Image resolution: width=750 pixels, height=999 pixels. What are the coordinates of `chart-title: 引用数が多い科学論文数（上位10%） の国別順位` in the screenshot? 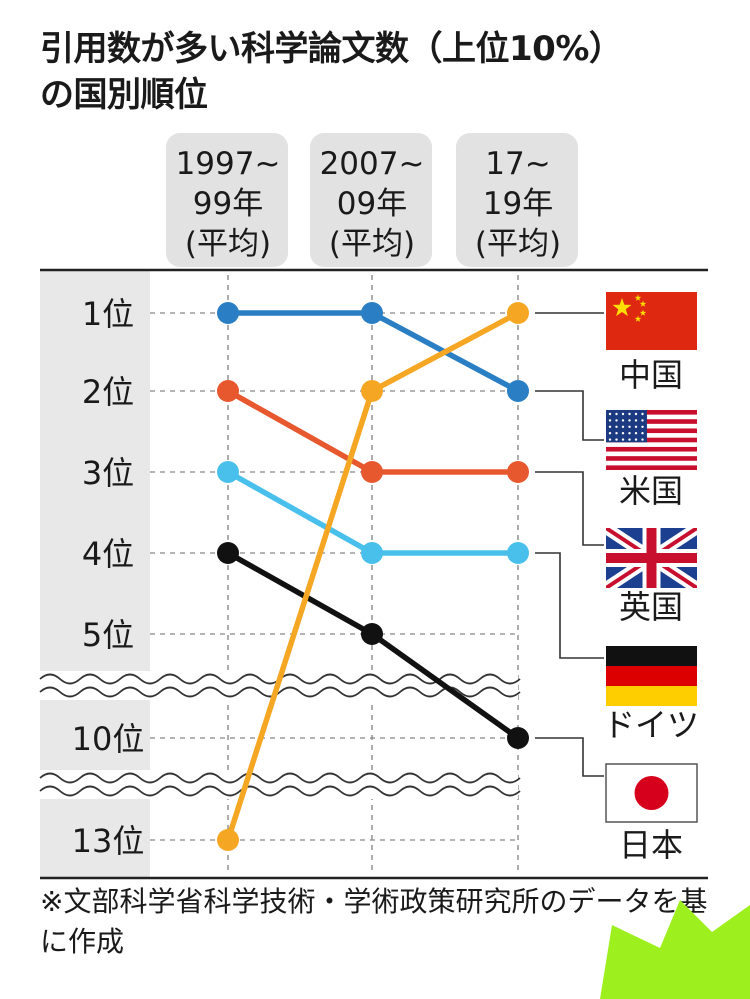 It's located at (385, 72).